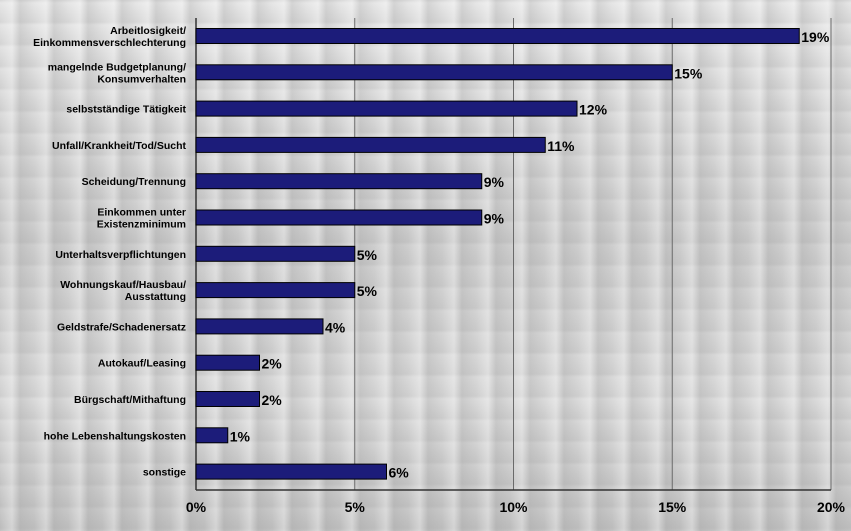 The width and height of the screenshot is (851, 531). I want to click on value-label: 15%, so click(688, 73).